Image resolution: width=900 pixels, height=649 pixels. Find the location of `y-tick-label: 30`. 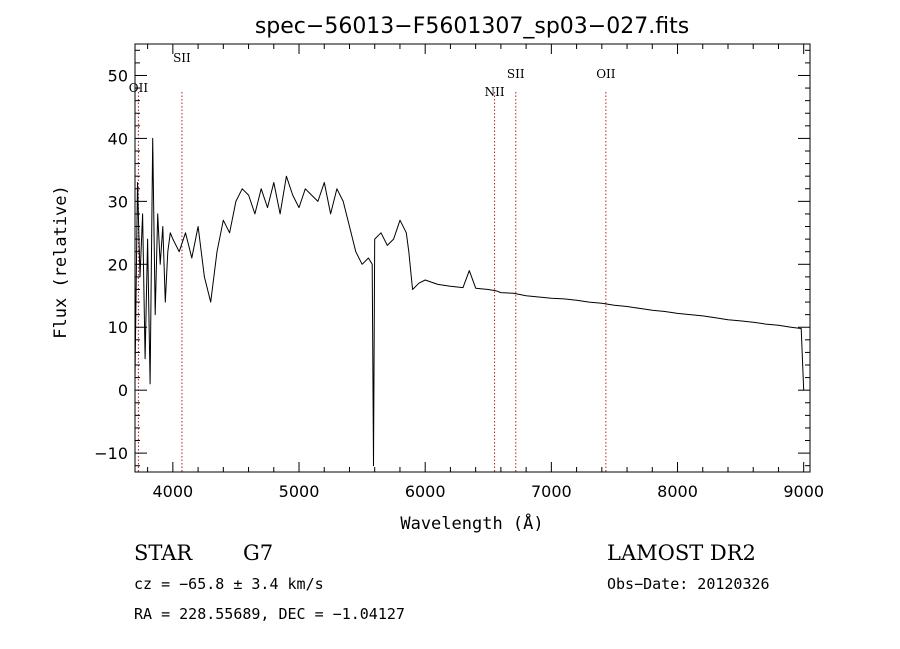

y-tick-label: 30 is located at coordinates (118, 201).